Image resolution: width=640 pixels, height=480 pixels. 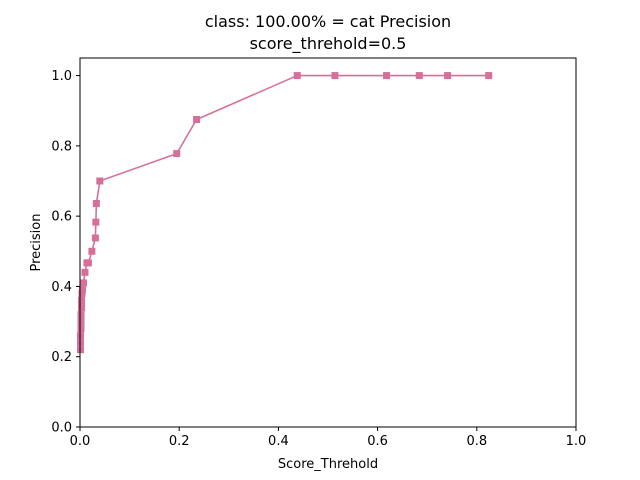 What do you see at coordinates (80, 441) in the screenshot?
I see `x-tick-label: 0.0` at bounding box center [80, 441].